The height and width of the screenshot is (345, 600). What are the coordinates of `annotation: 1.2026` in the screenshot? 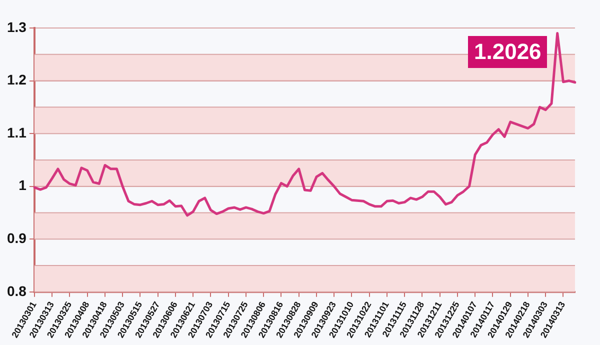 It's located at (508, 52).